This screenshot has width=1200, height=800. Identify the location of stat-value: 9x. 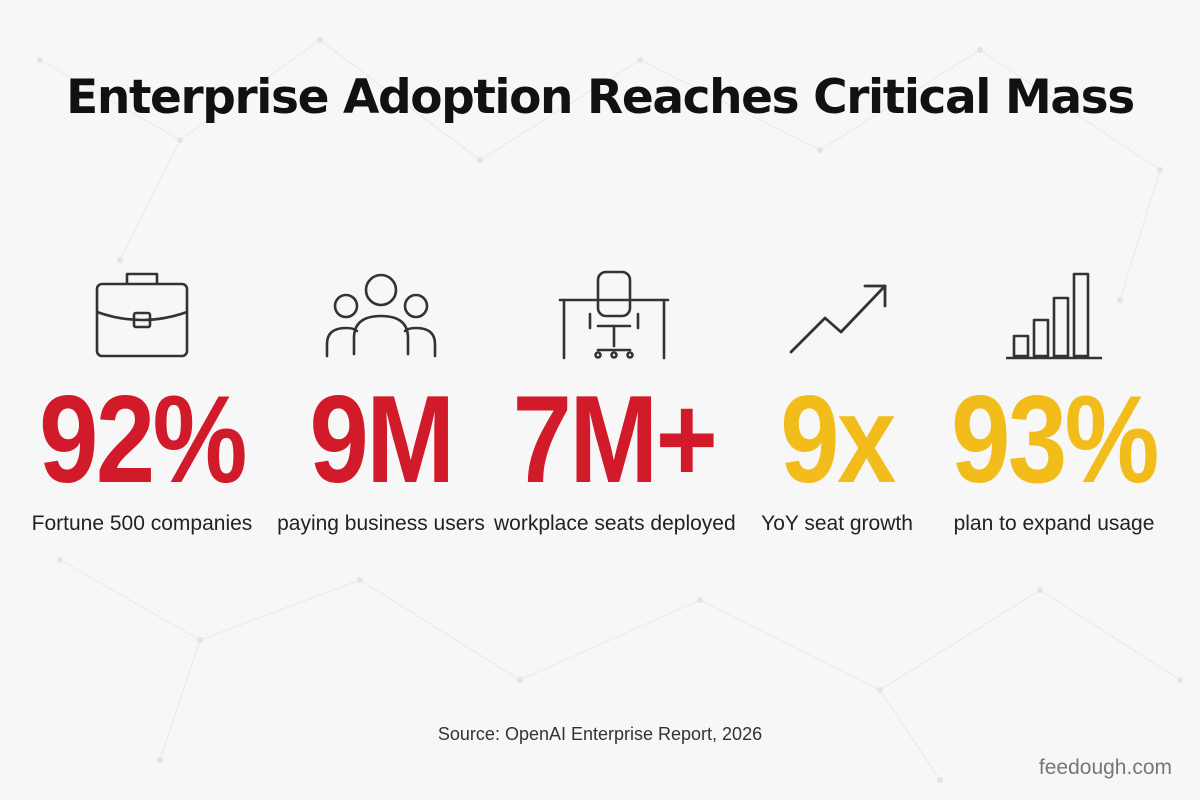
(838, 440).